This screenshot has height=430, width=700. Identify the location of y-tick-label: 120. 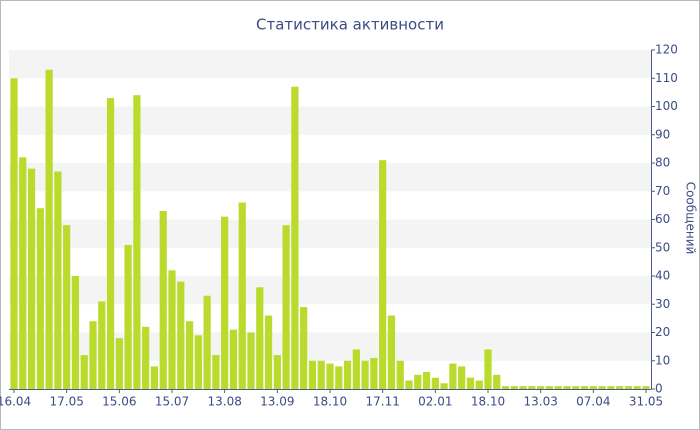
(666, 50).